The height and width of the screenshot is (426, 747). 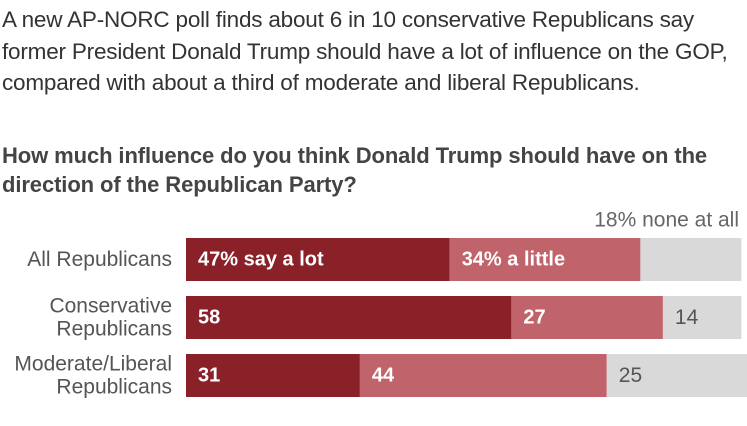 What do you see at coordinates (534, 318) in the screenshot?
I see `value-label: 27` at bounding box center [534, 318].